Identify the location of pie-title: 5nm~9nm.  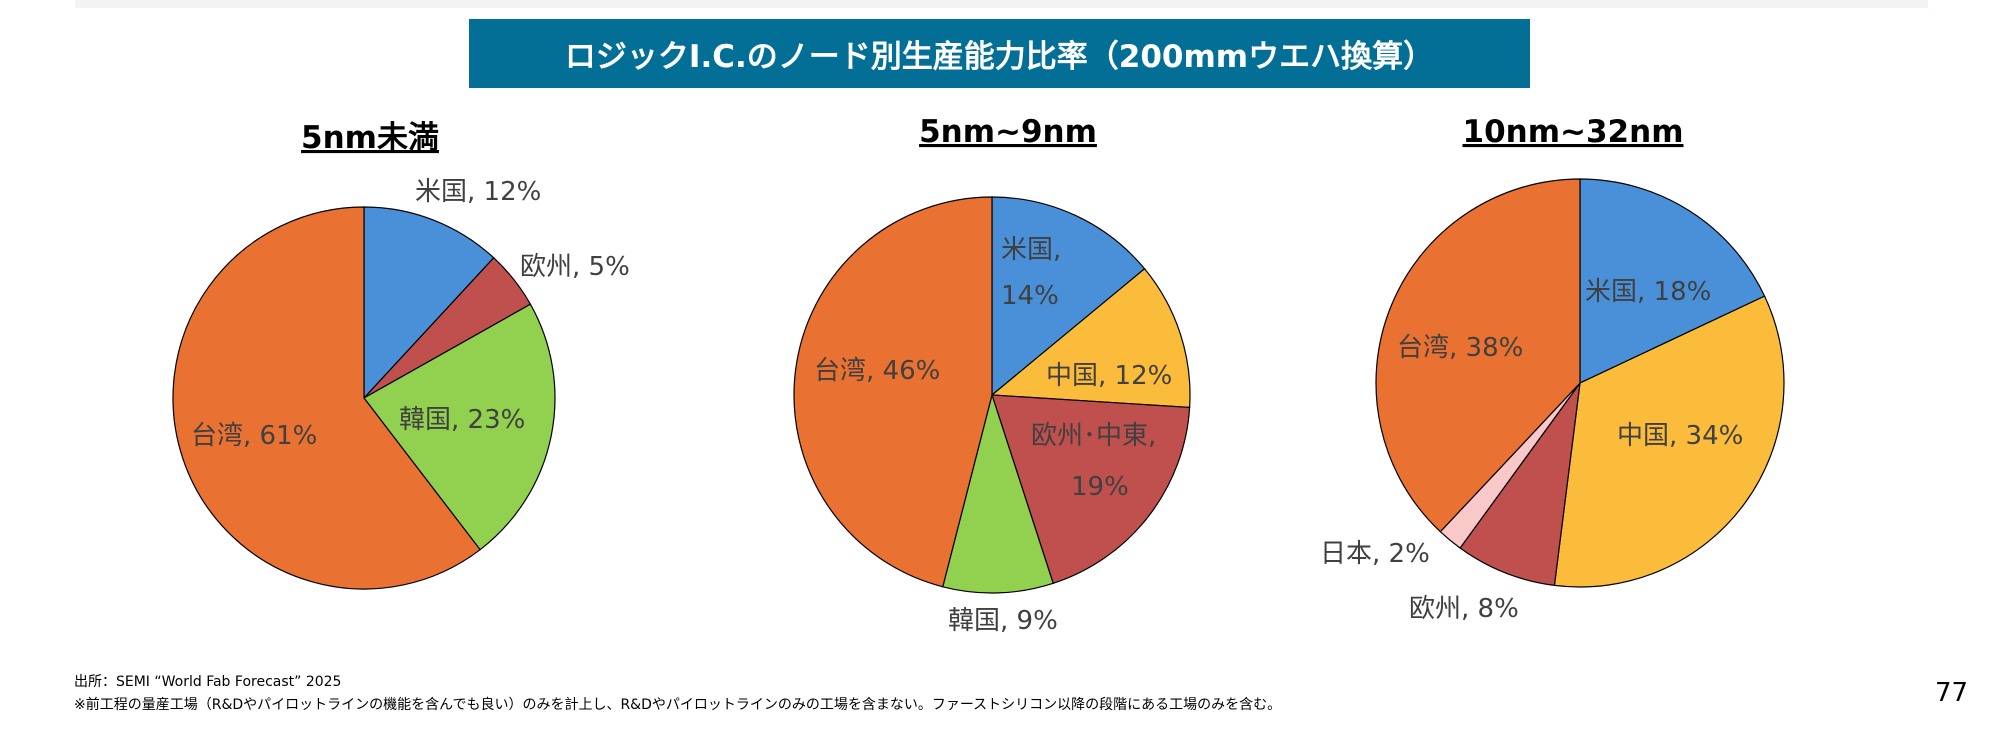
(1008, 132).